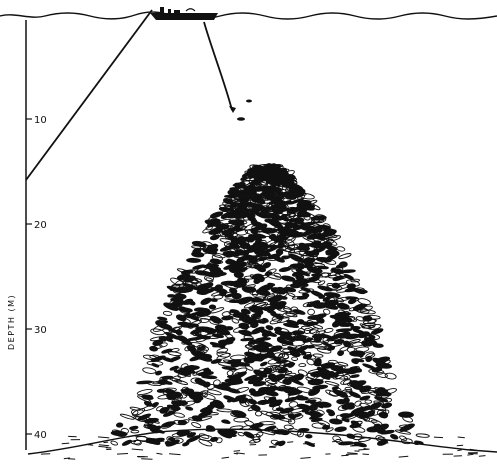 The height and width of the screenshot is (464, 497). What do you see at coordinates (40, 330) in the screenshot?
I see `depth-tick-label: 30` at bounding box center [40, 330].